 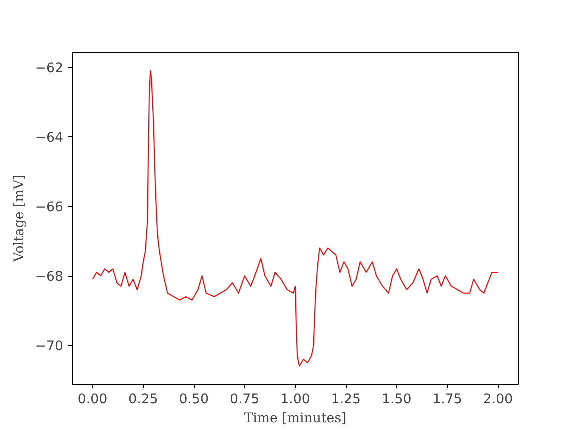 What do you see at coordinates (49, 278) in the screenshot?
I see `y-tick-label: −68` at bounding box center [49, 278].